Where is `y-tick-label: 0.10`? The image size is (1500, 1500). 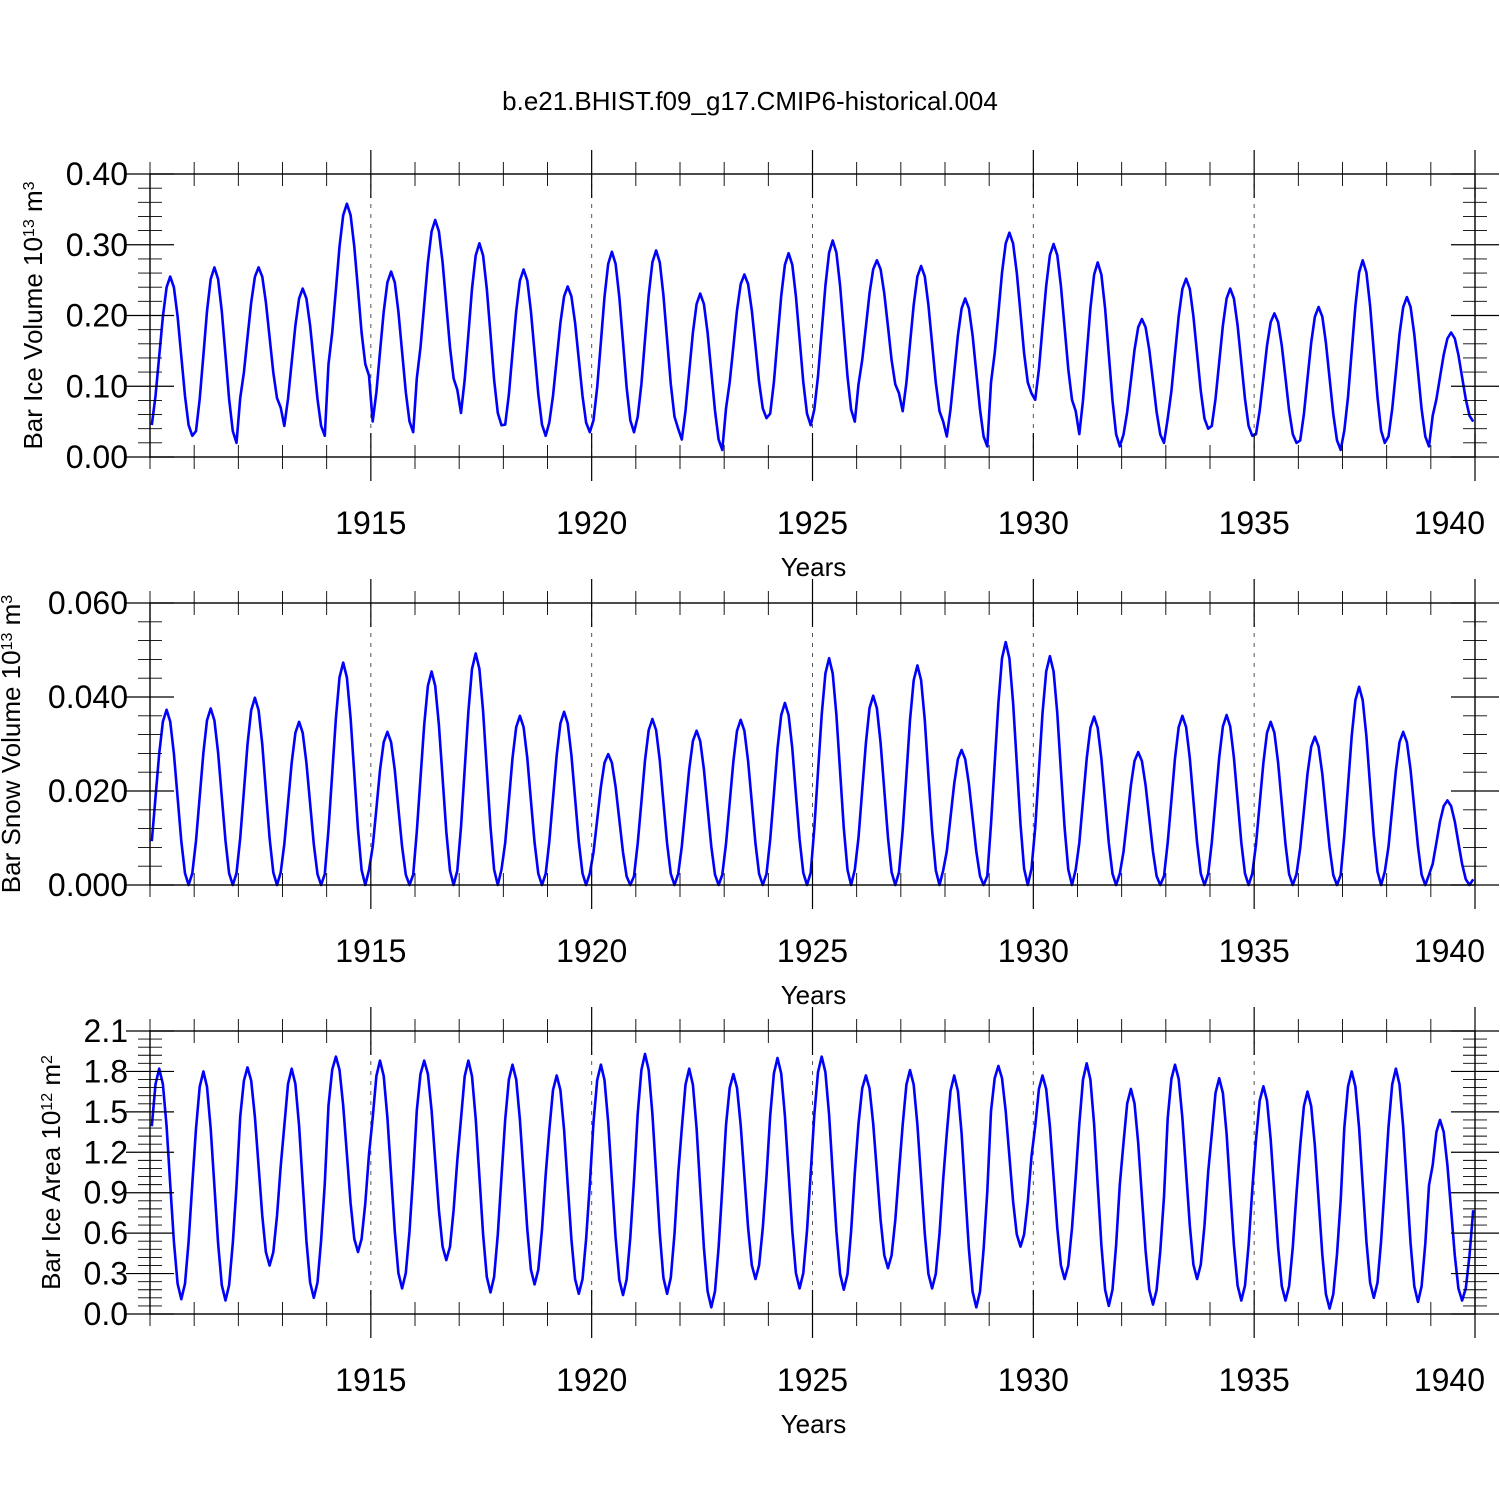
y-tick-label: 0.10 is located at coordinates (97, 386).